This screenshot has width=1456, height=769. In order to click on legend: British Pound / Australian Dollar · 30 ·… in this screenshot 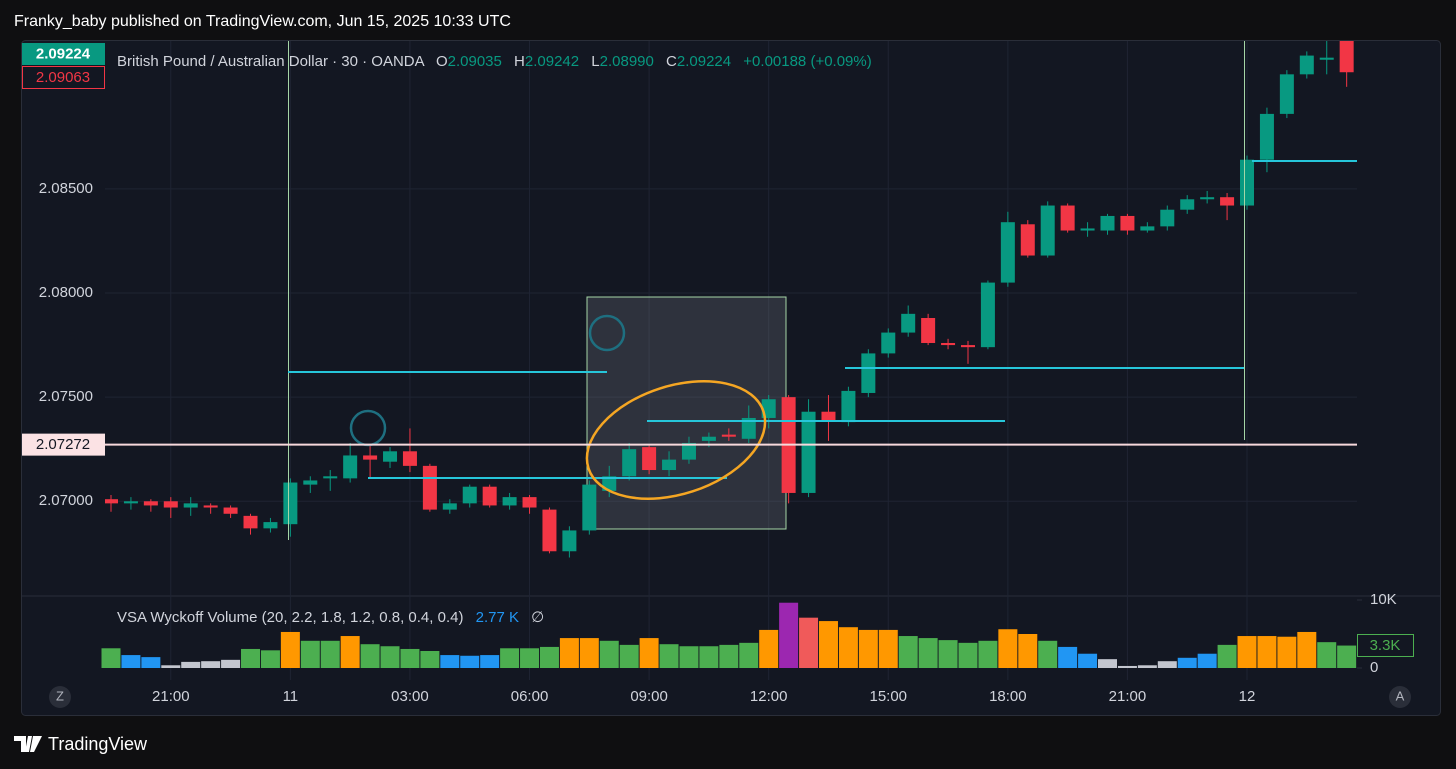, I will do `click(494, 61)`.